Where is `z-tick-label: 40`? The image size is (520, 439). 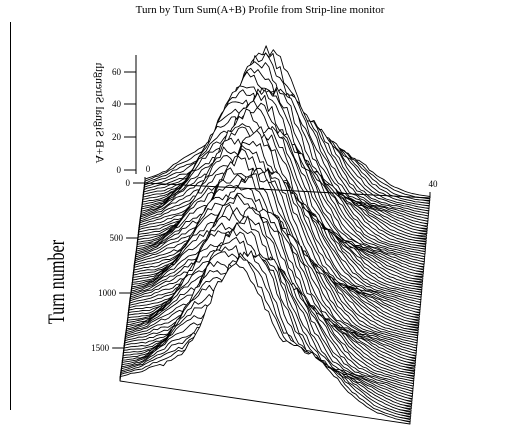
z-tick-label: 40 is located at coordinates (117, 104).